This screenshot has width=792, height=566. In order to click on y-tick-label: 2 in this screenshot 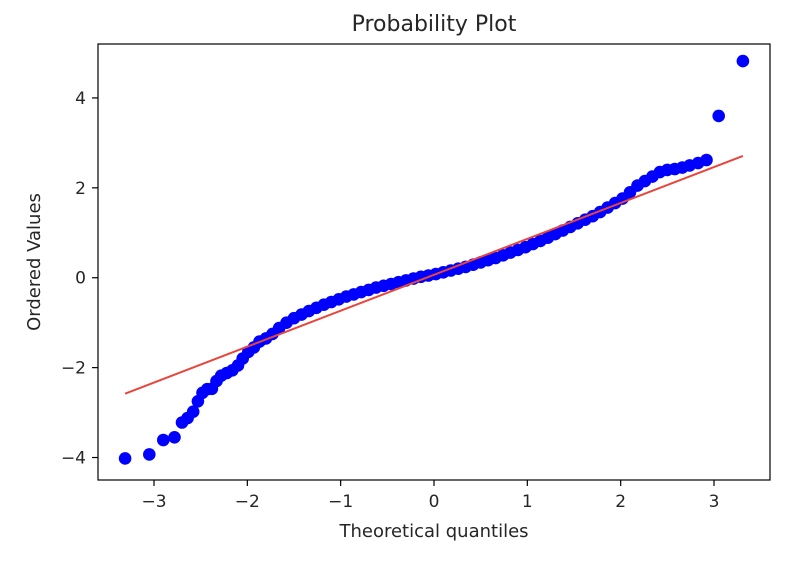, I will do `click(80, 189)`.